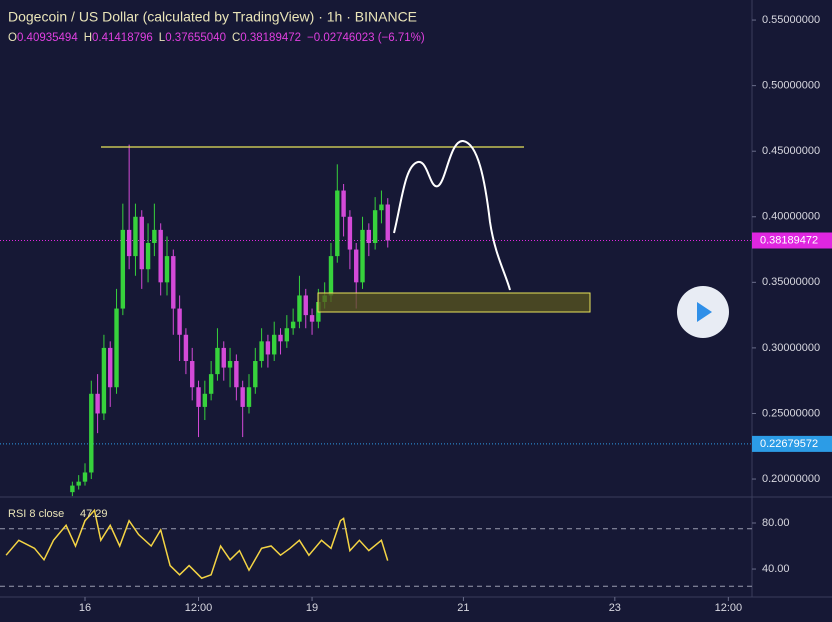 Image resolution: width=832 pixels, height=622 pixels. Describe the element at coordinates (312, 608) in the screenshot. I see `x-tick-label: 19` at that location.